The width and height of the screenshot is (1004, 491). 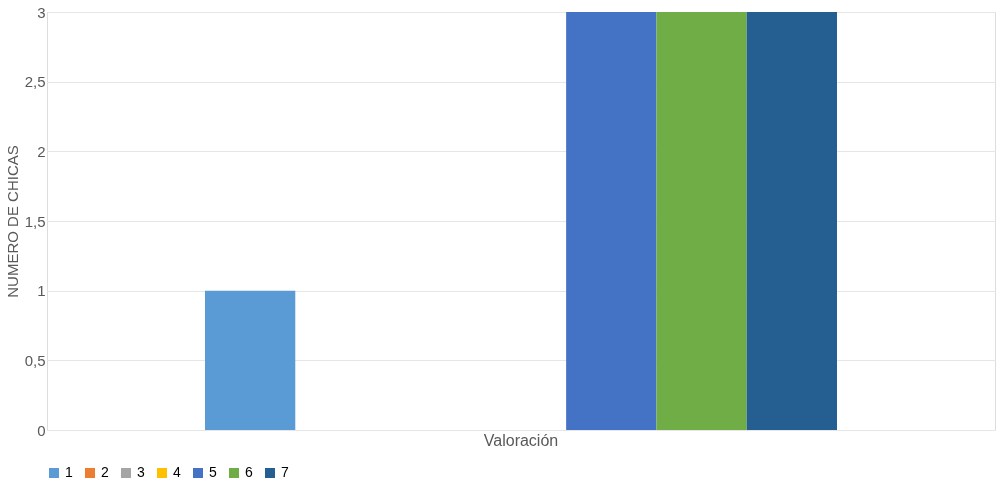 I want to click on y-tick-label: 2,5, so click(x=35, y=82).